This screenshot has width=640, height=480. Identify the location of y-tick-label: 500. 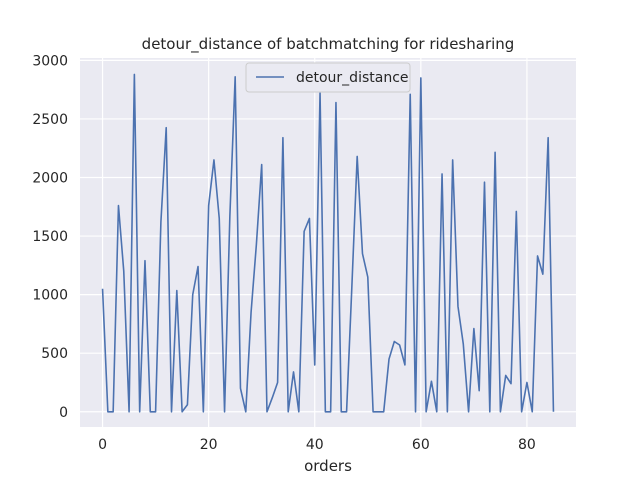
(54, 354).